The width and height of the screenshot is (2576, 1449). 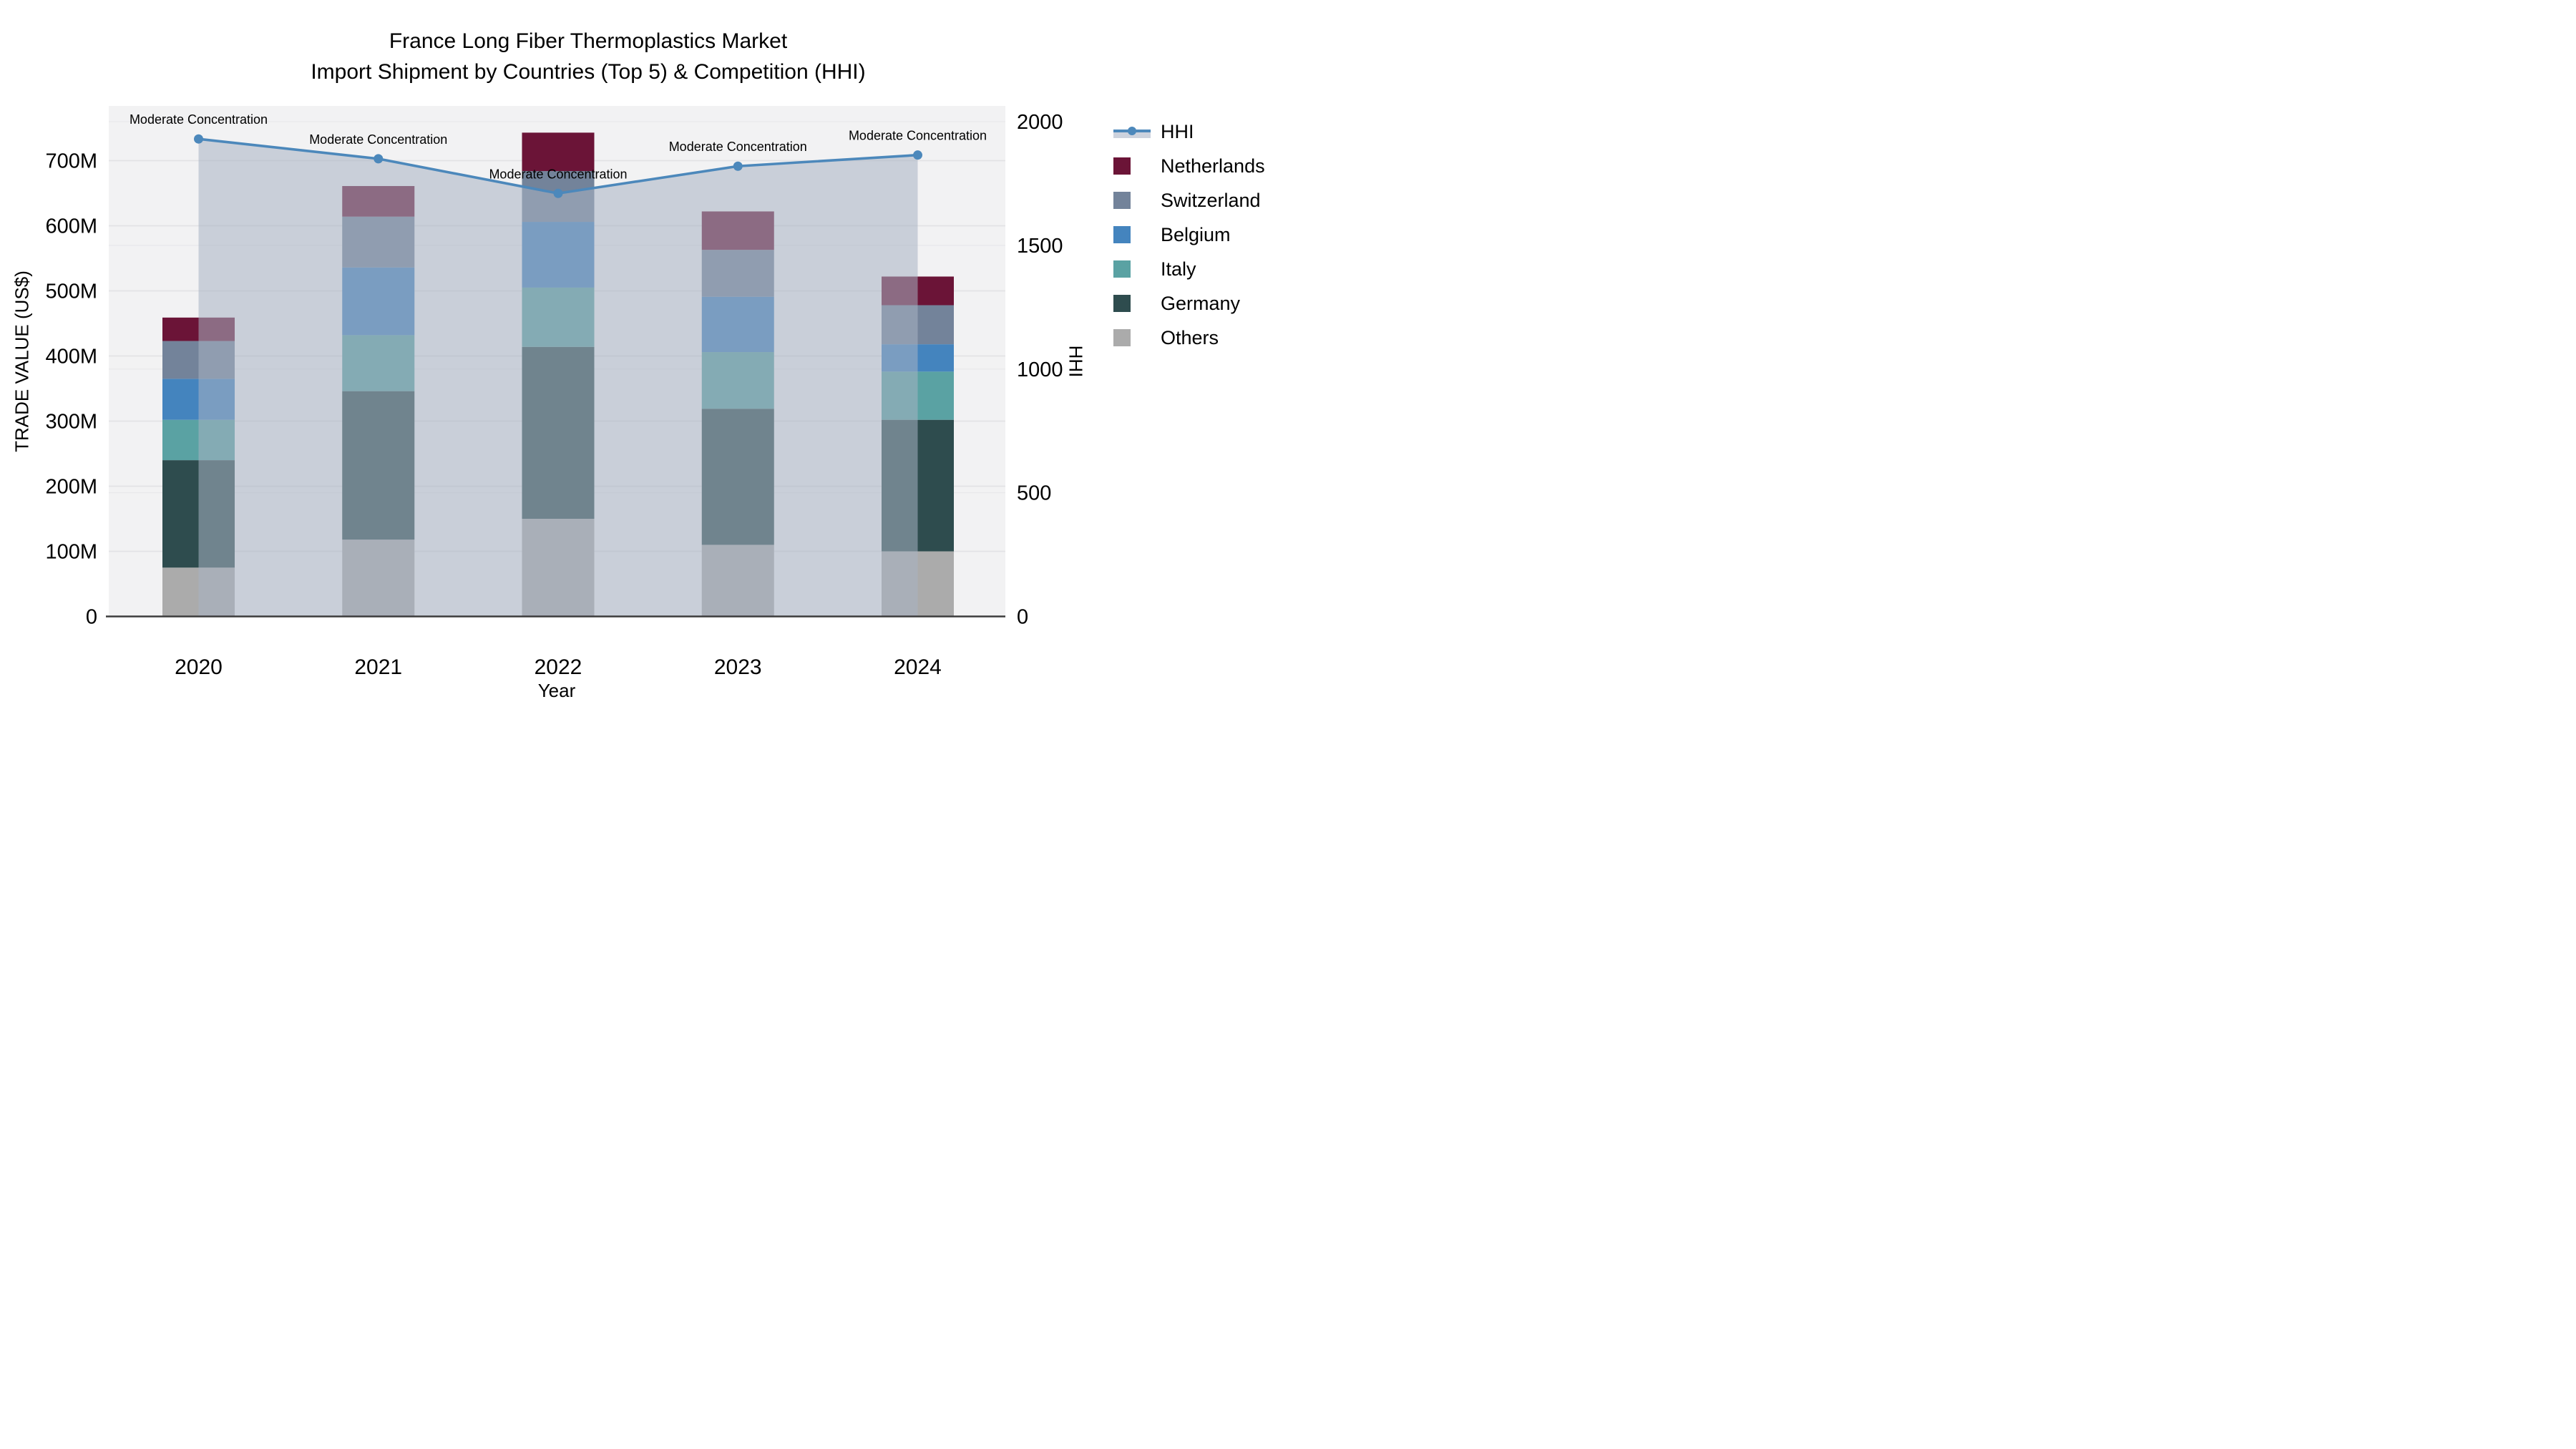 What do you see at coordinates (22, 361) in the screenshot?
I see `y-axis-title-left: TRADE VALUE (US$)` at bounding box center [22, 361].